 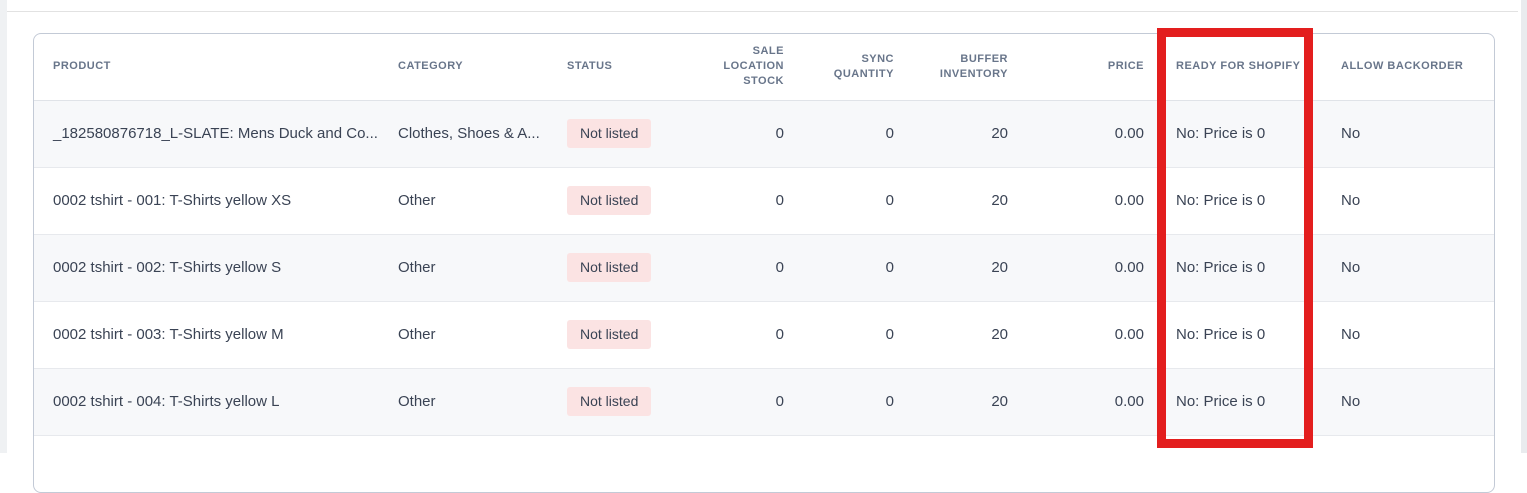 I want to click on top-divider, so click(x=762, y=11).